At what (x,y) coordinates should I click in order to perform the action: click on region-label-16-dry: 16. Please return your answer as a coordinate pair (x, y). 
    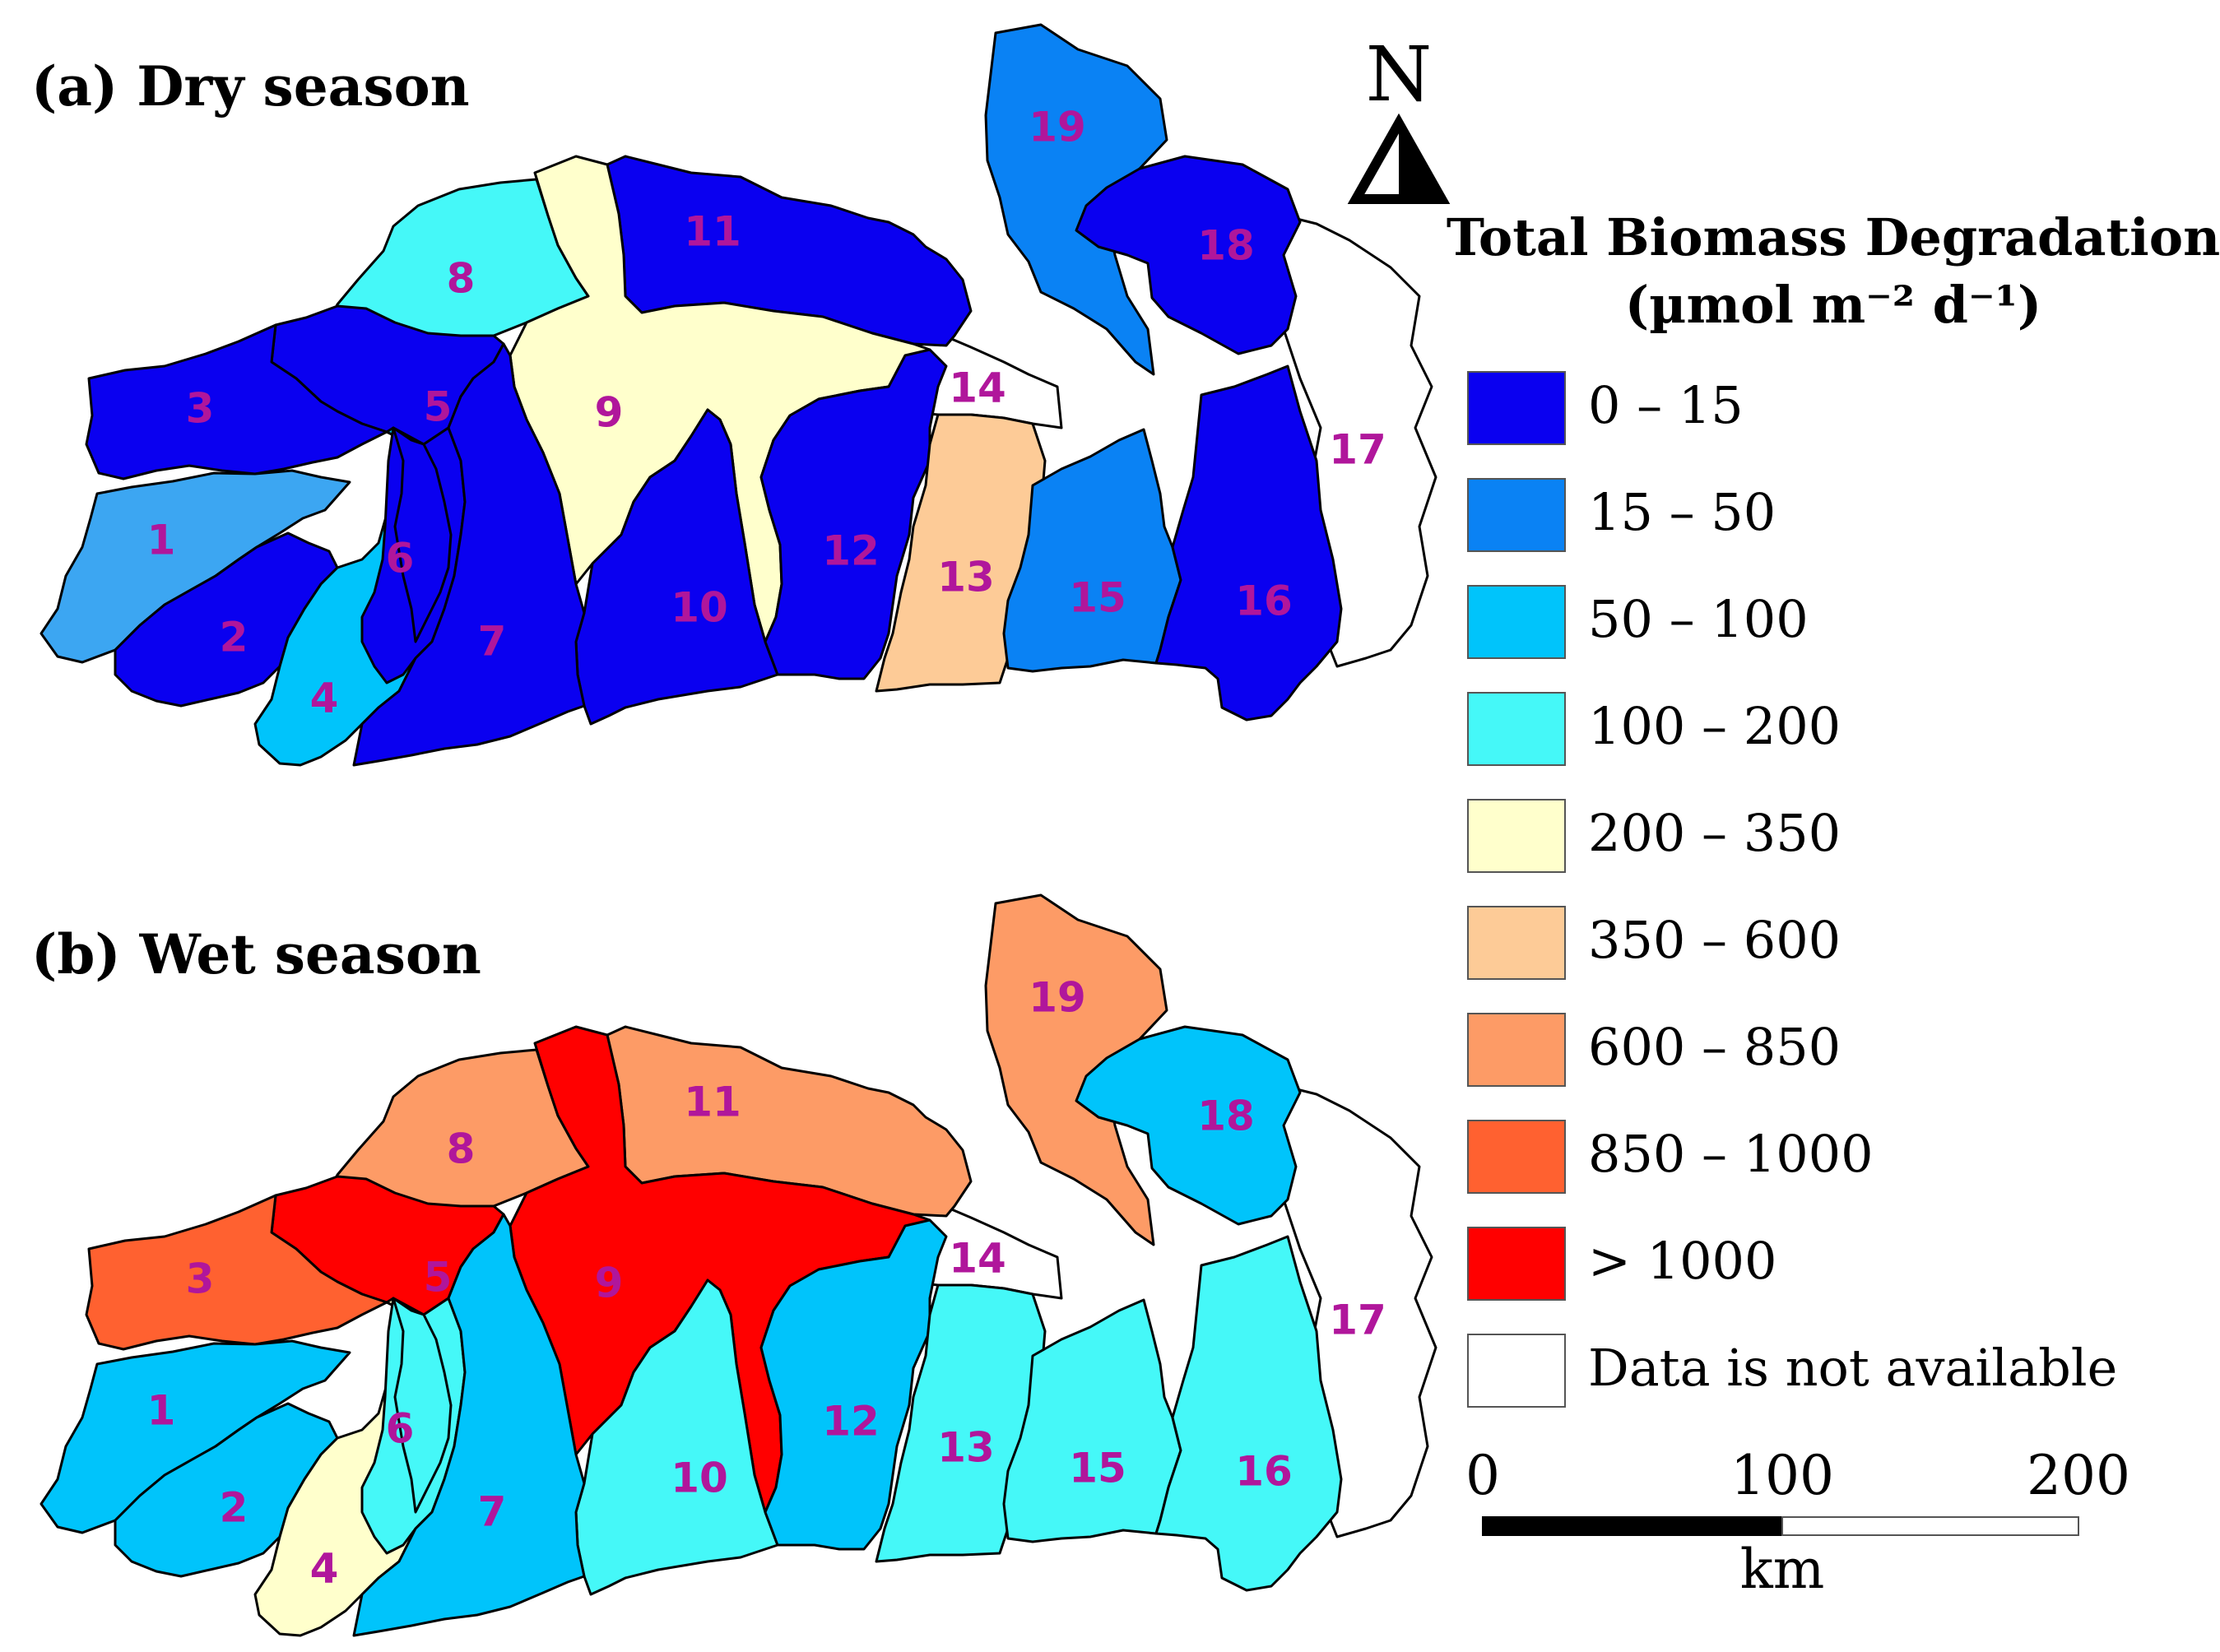
    Looking at the image, I should click on (1264, 602).